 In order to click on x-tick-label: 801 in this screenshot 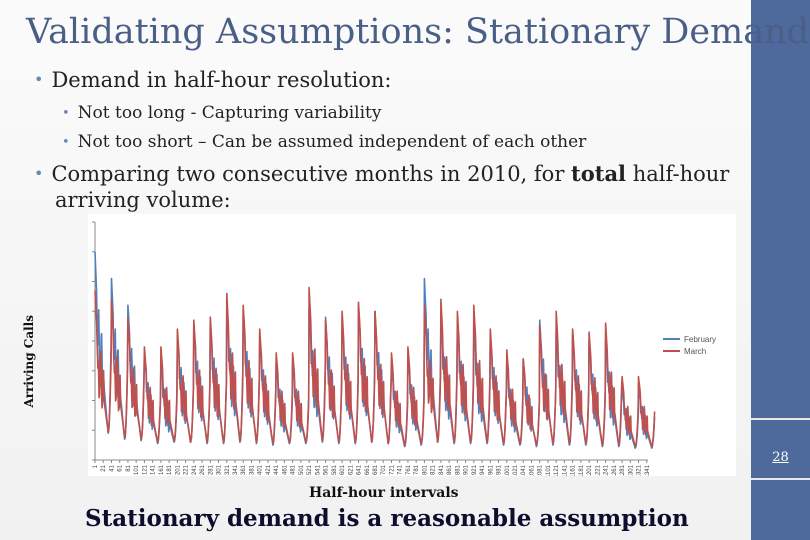, I will do `click(425, 469)`.